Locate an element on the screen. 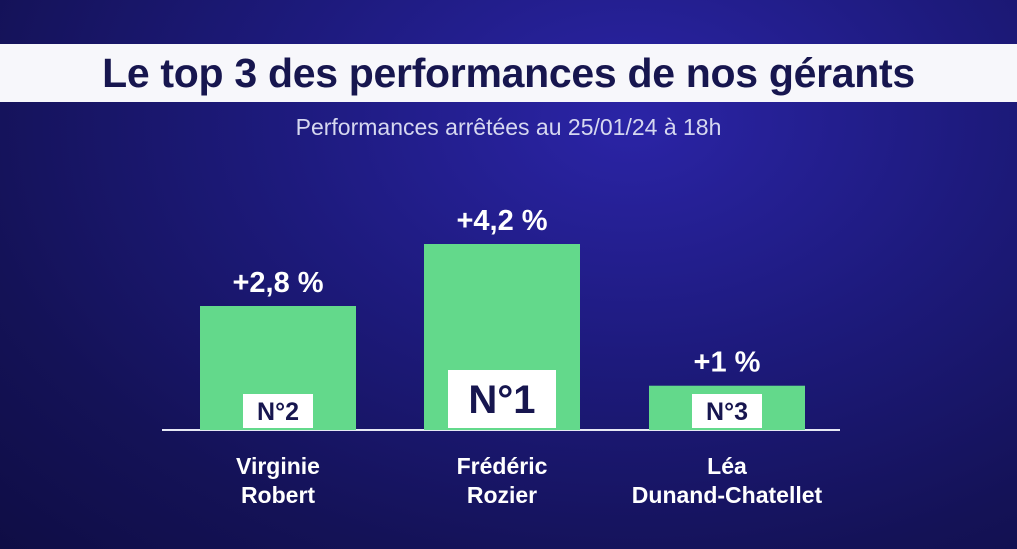 The width and height of the screenshot is (1017, 549). category-label: Rozier is located at coordinates (502, 495).